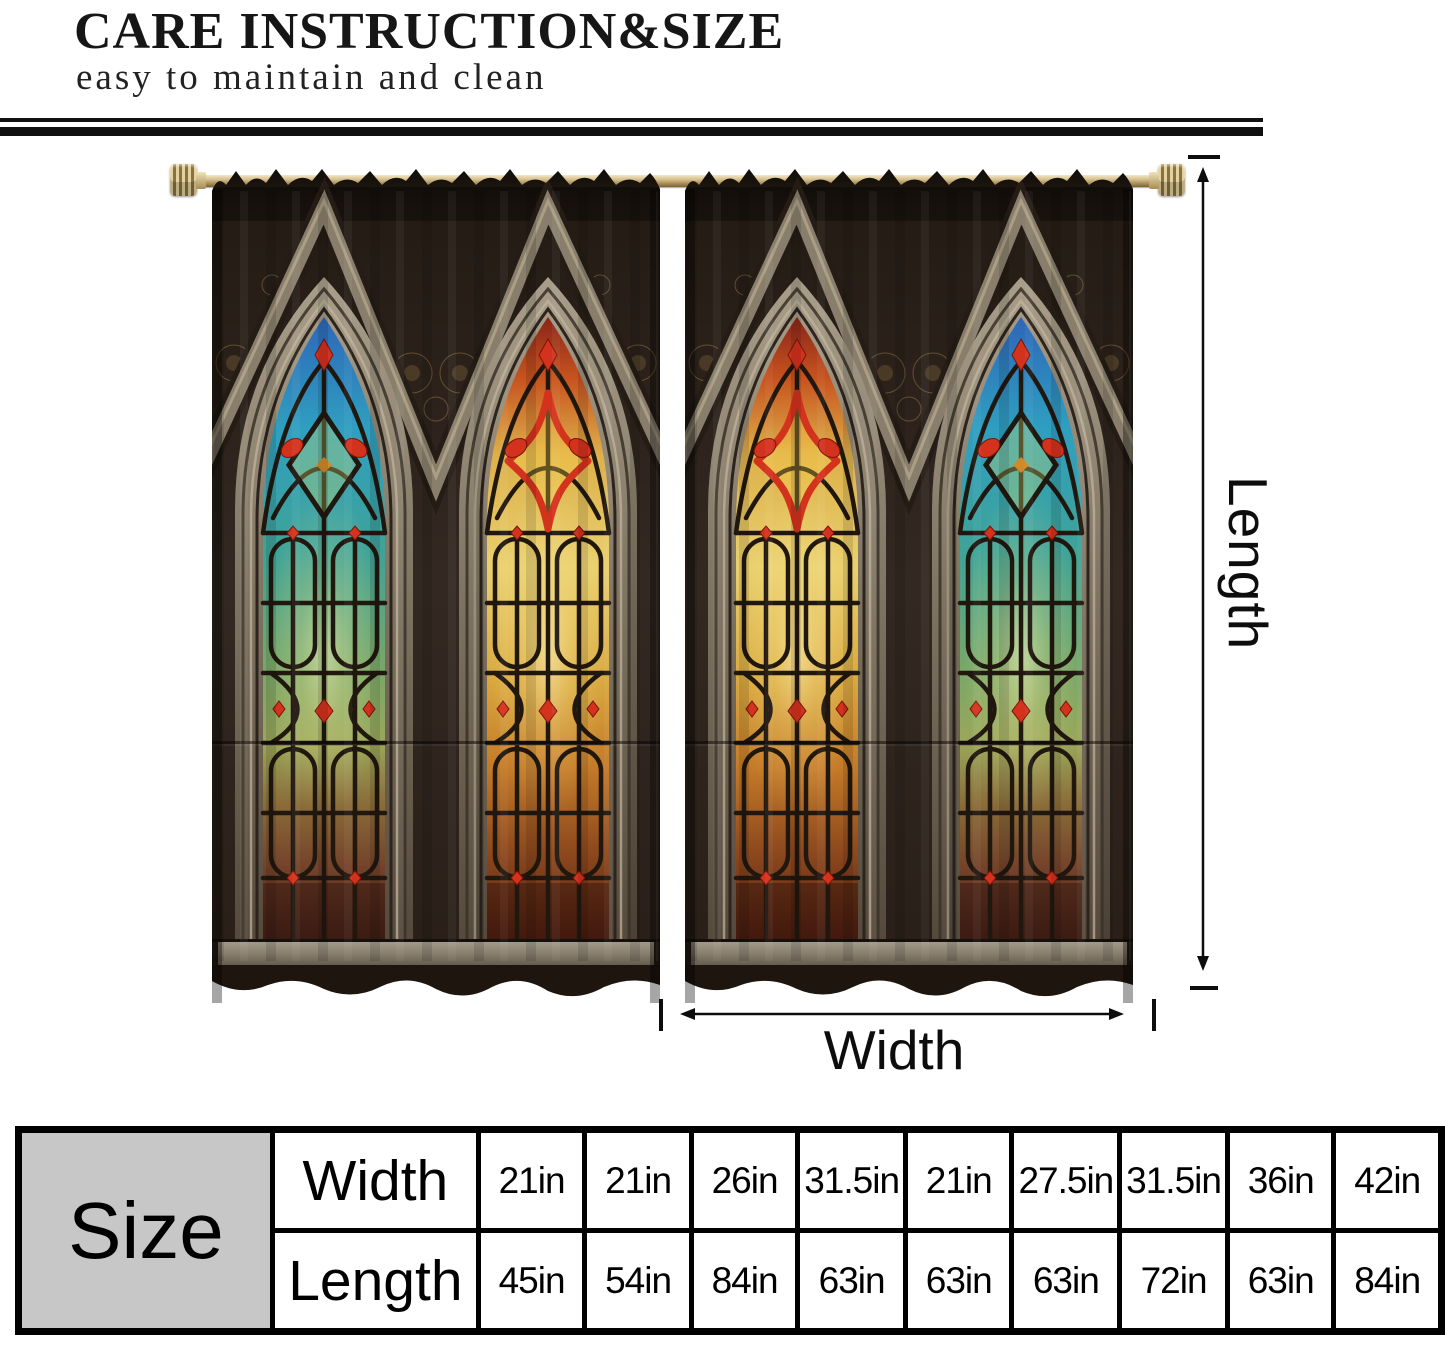  Describe the element at coordinates (894, 1050) in the screenshot. I see `width-label: Width` at that location.